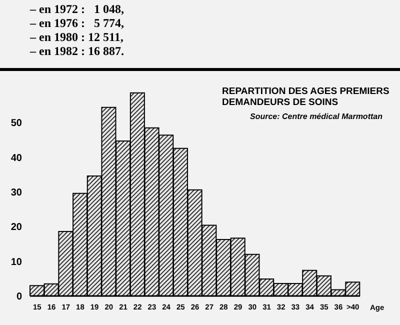  Describe the element at coordinates (77, 23) in the screenshot. I see `text: – en 1976 : 5 774,` at that location.